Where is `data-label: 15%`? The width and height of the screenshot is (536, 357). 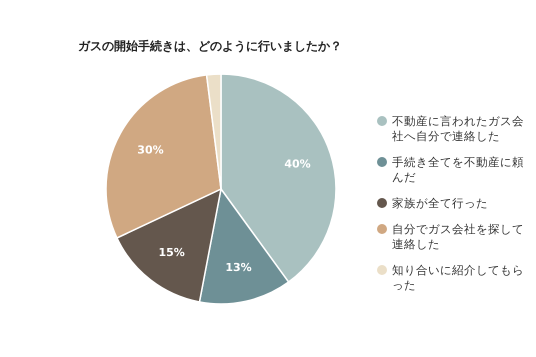 data-label: 15% is located at coordinates (171, 253).